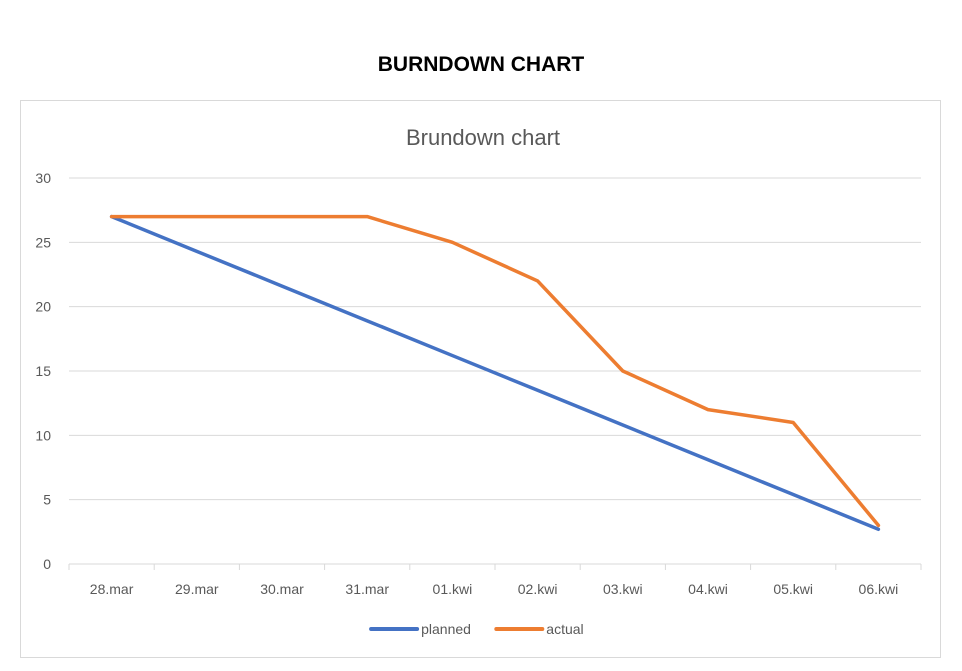 This screenshot has width=962, height=671. Describe the element at coordinates (43, 242) in the screenshot. I see `y-tick-label: 25` at that location.